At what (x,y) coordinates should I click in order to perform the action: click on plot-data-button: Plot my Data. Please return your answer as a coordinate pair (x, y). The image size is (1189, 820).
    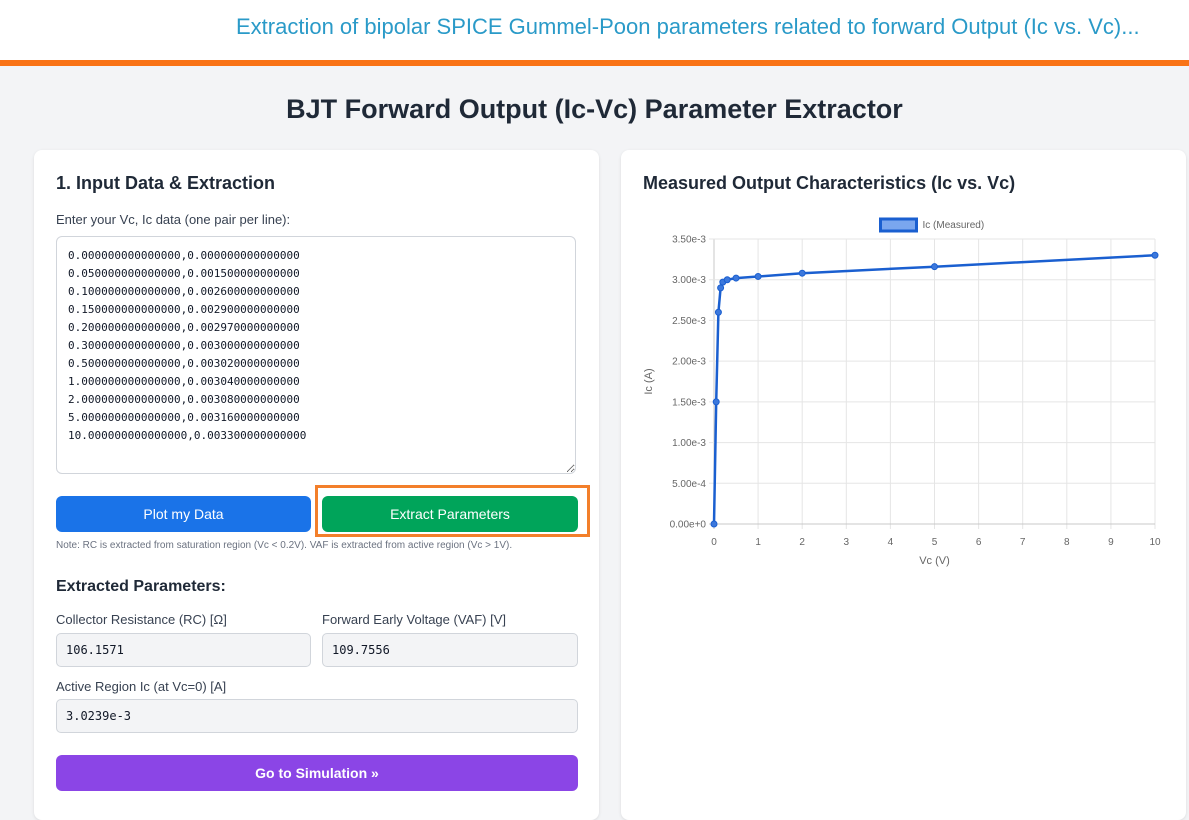
    Looking at the image, I should click on (183, 514).